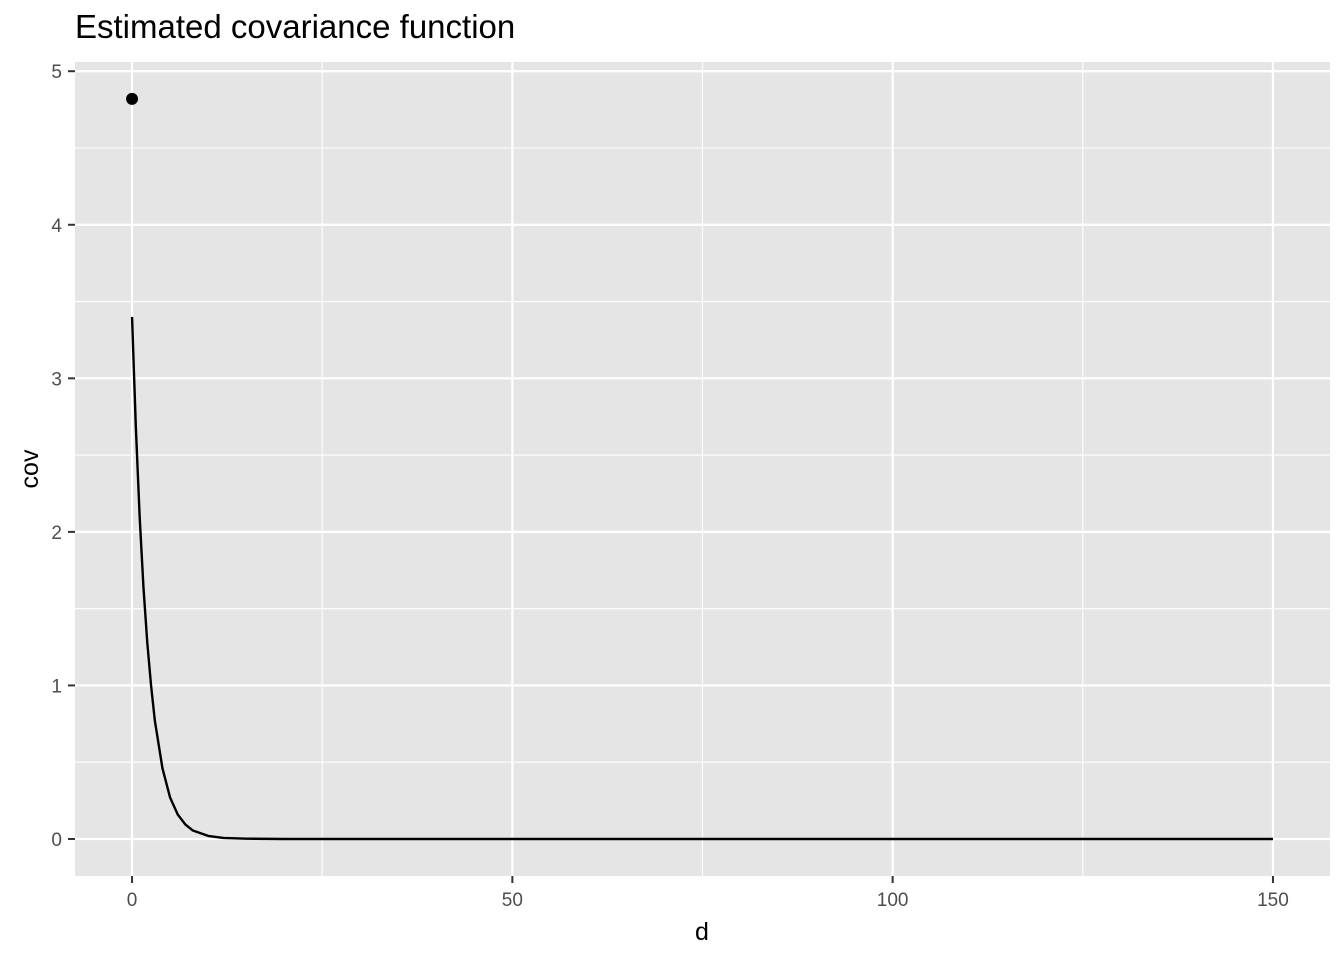 The width and height of the screenshot is (1344, 960). I want to click on y-tick-label: 1, so click(56, 686).